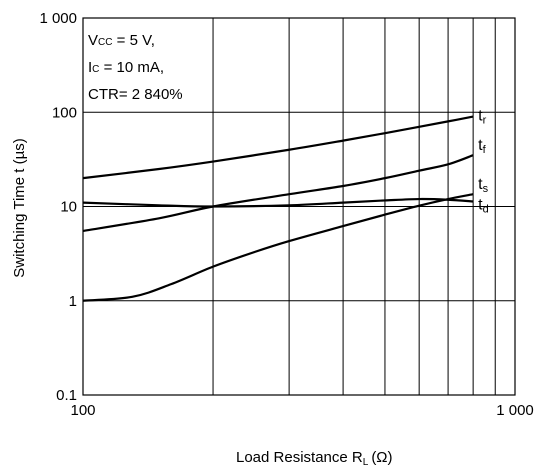 The width and height of the screenshot is (559, 473). What do you see at coordinates (515, 410) in the screenshot?
I see `x-tick-label: 1 000` at bounding box center [515, 410].